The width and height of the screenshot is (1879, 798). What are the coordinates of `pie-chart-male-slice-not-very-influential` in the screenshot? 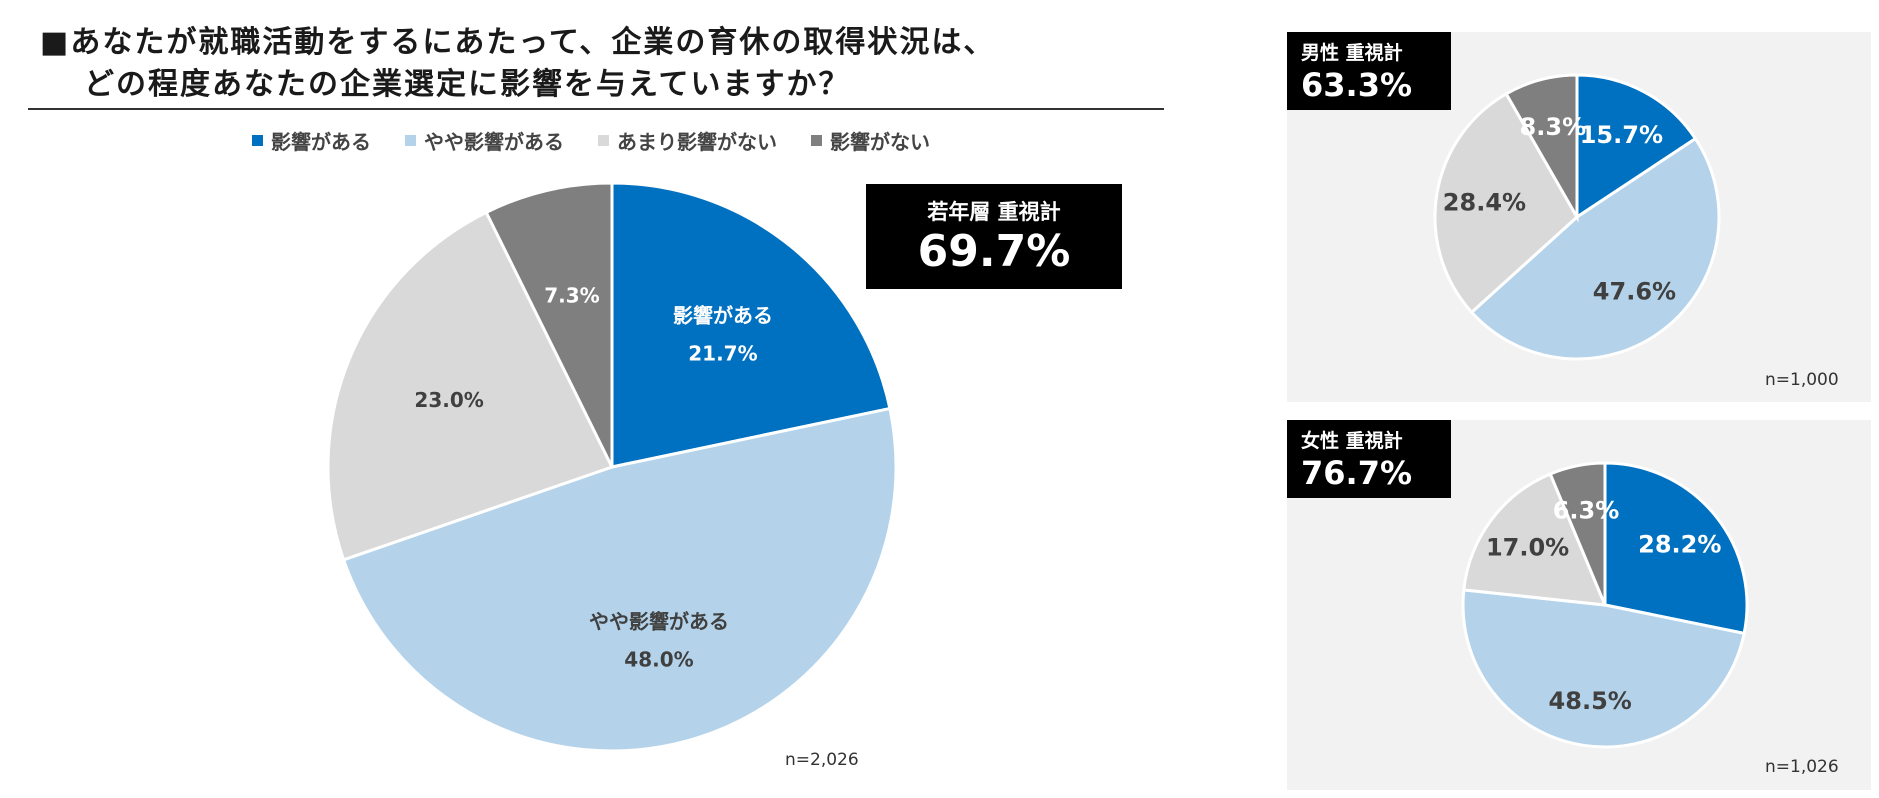 It's located at (1506, 203).